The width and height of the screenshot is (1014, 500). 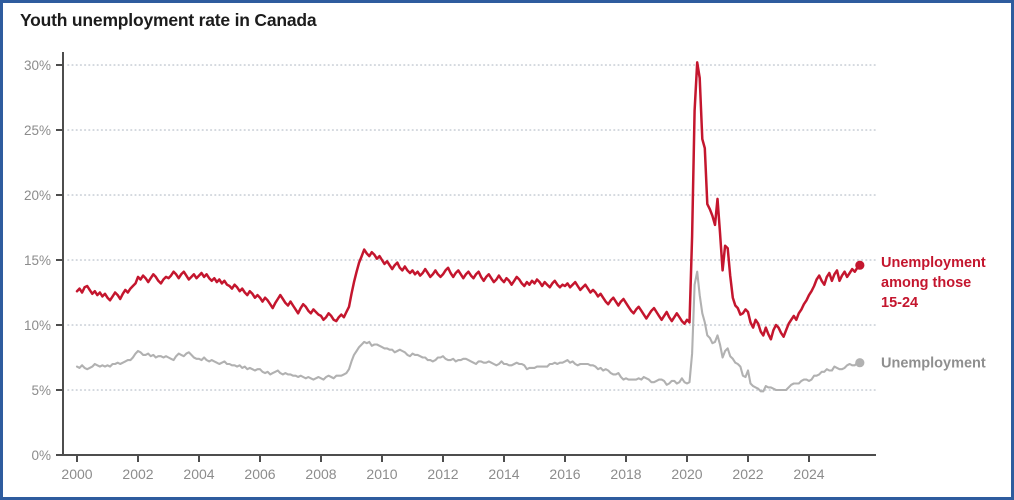 I want to click on x-tick-label: 2004, so click(x=198, y=474).